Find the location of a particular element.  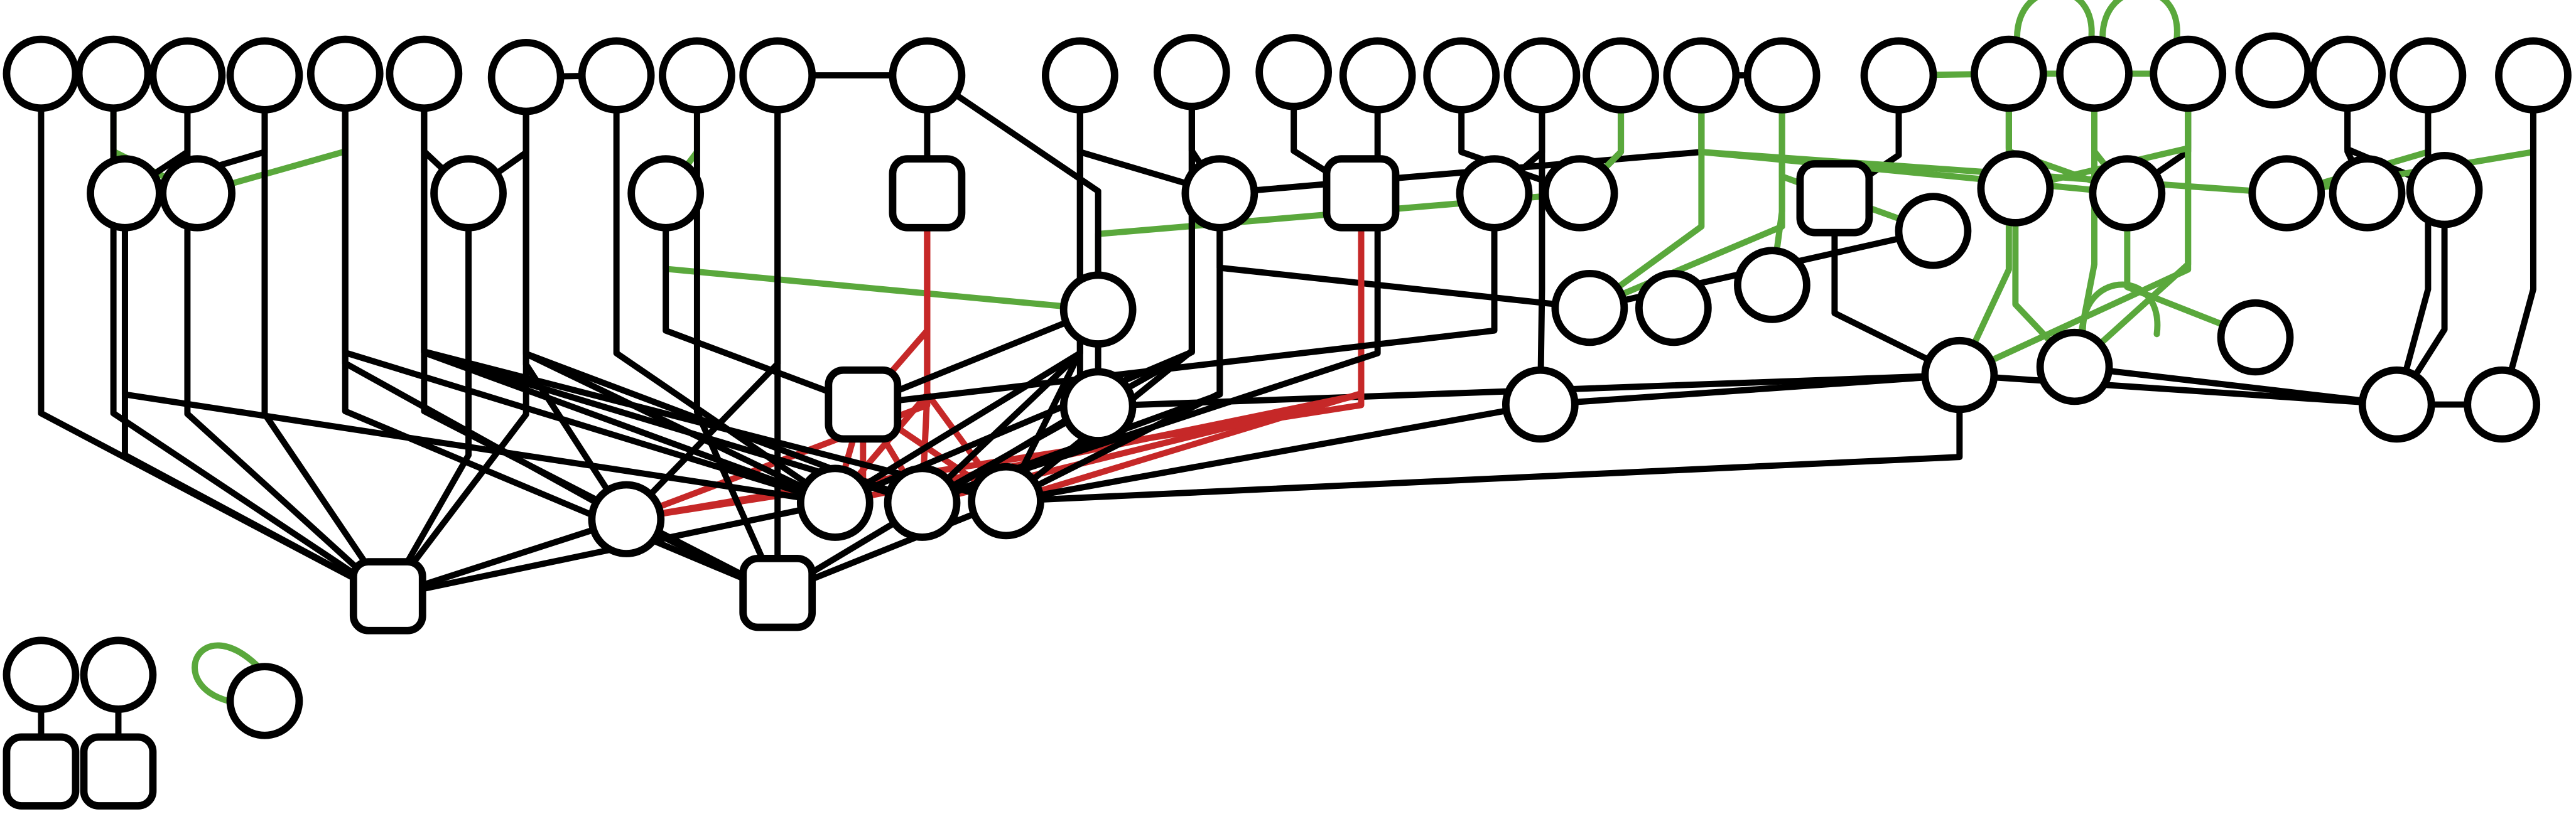

edge-m10-q4 is located at coordinates (1897, 286).